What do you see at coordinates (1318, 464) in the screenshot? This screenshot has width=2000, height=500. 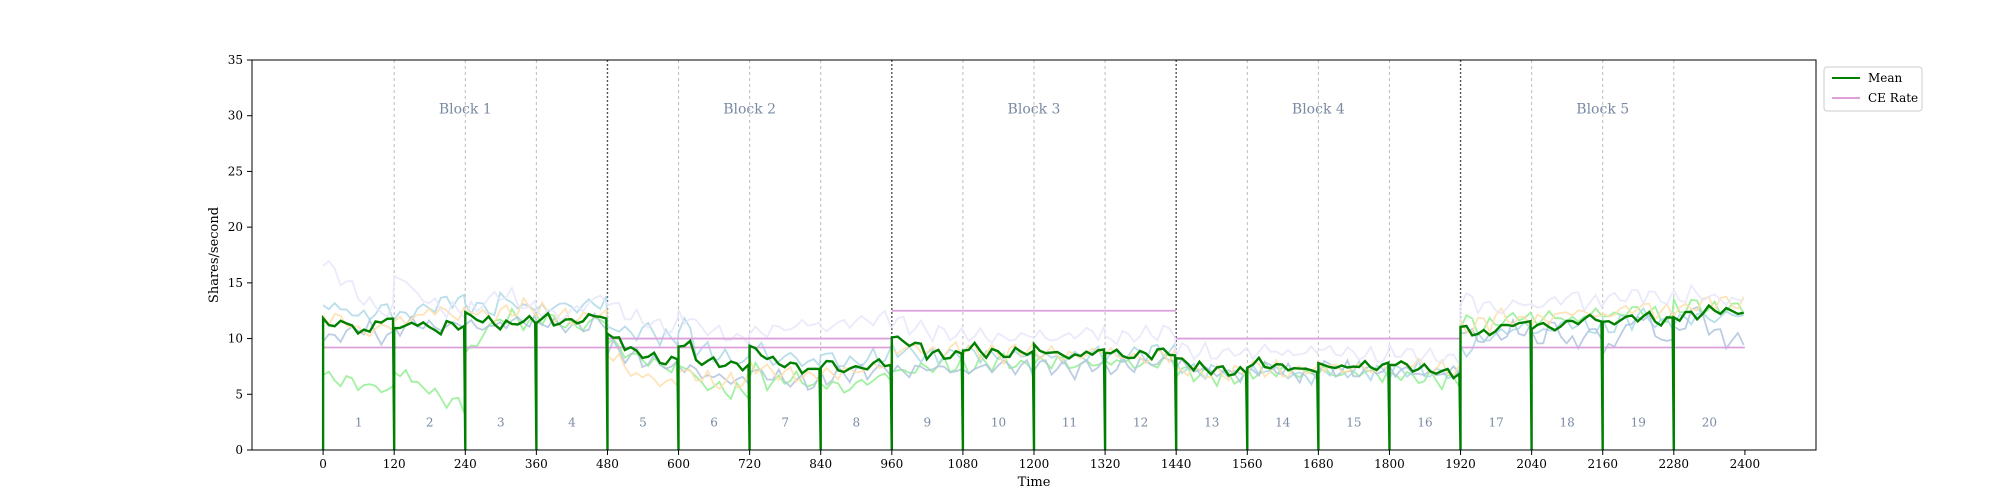 I see `x-tick-label: 1680` at bounding box center [1318, 464].